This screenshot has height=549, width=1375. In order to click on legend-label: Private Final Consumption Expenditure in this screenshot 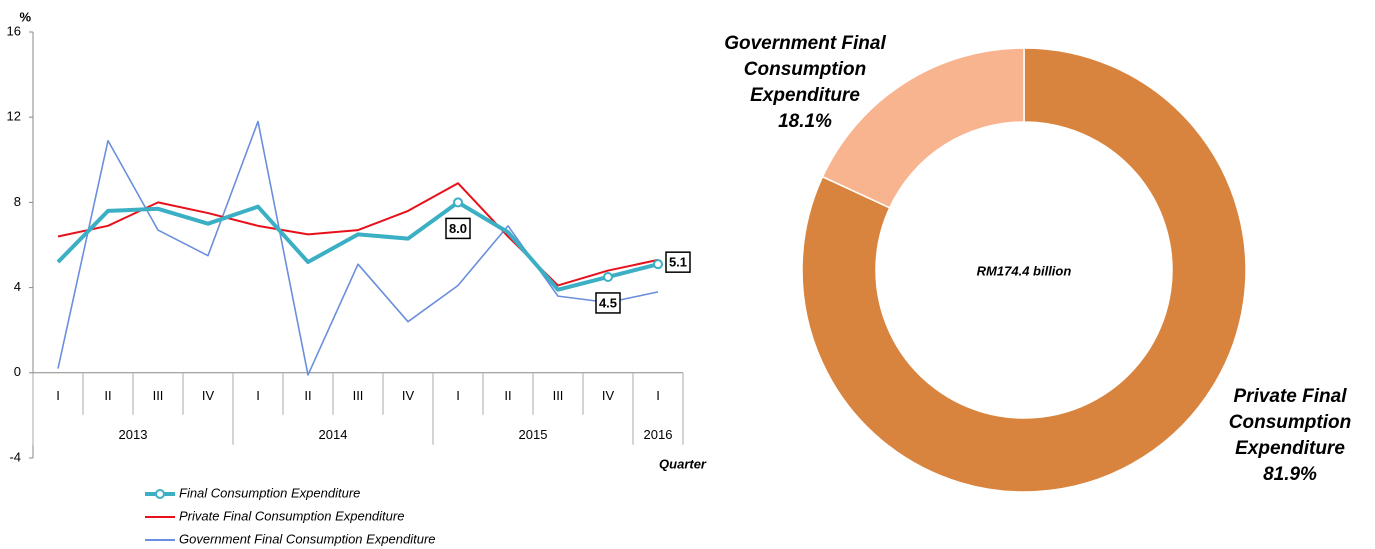, I will do `click(291, 515)`.